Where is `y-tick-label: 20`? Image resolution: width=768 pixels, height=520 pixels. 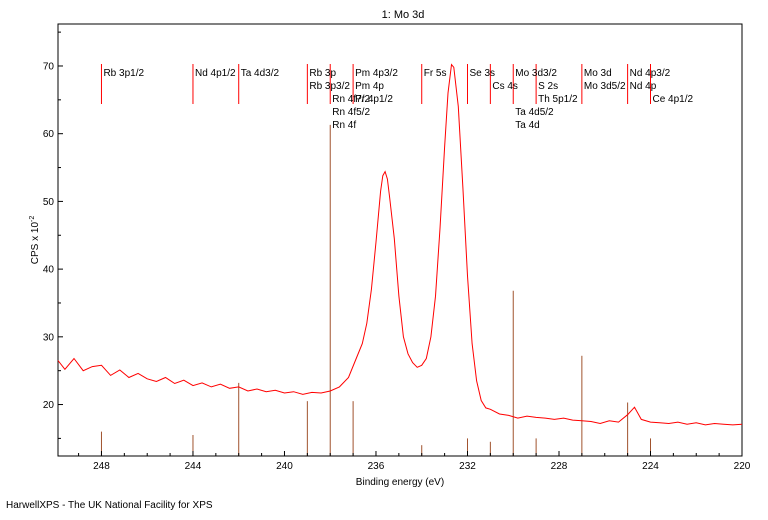 y-tick-label: 20 is located at coordinates (49, 405).